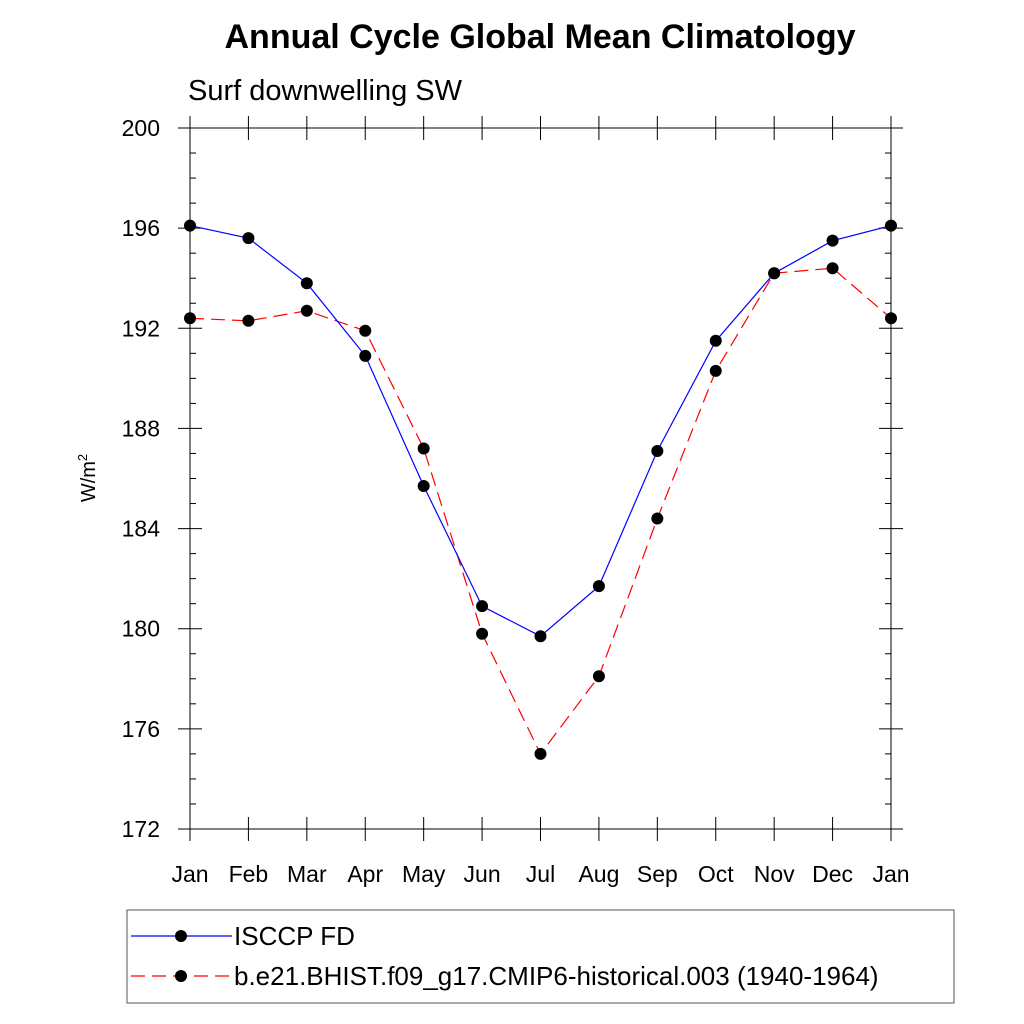  Describe the element at coordinates (832, 874) in the screenshot. I see `x-tick-label: Dec` at that location.